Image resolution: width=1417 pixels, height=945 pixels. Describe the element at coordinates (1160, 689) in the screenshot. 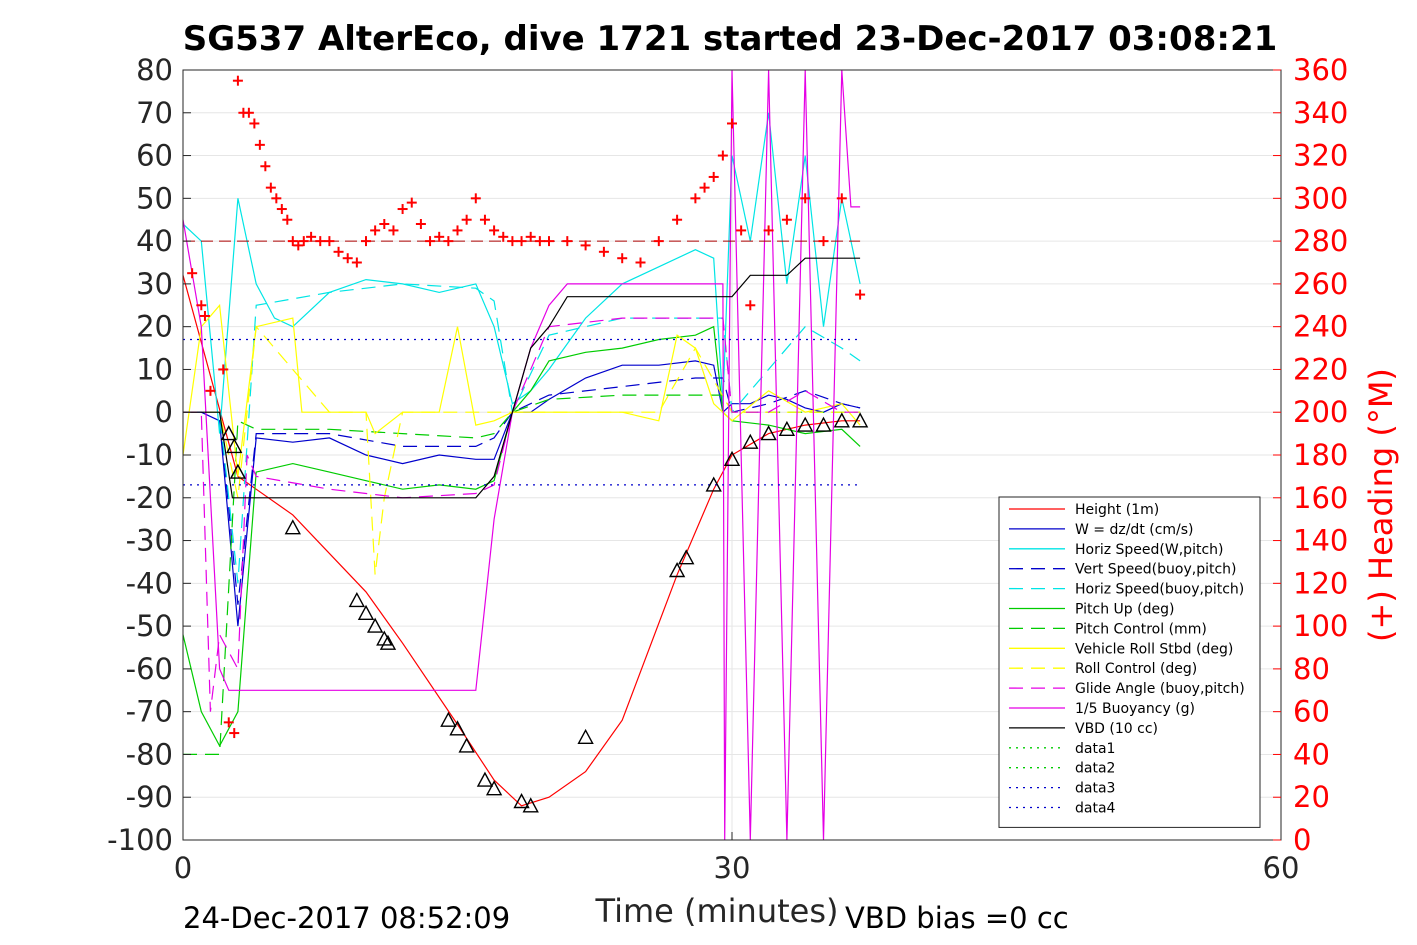

I see `legend-entry-9: Glide Angle (buoy,pitch)` at that location.